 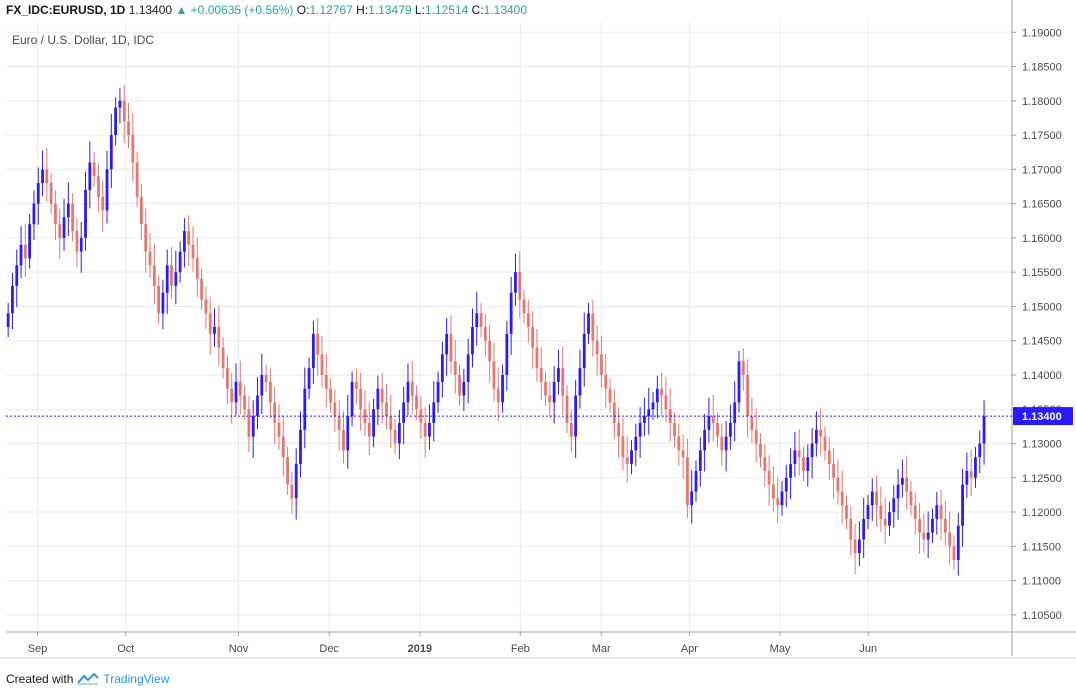 What do you see at coordinates (136, 679) in the screenshot?
I see `tradingview-brand: TradingView` at bounding box center [136, 679].